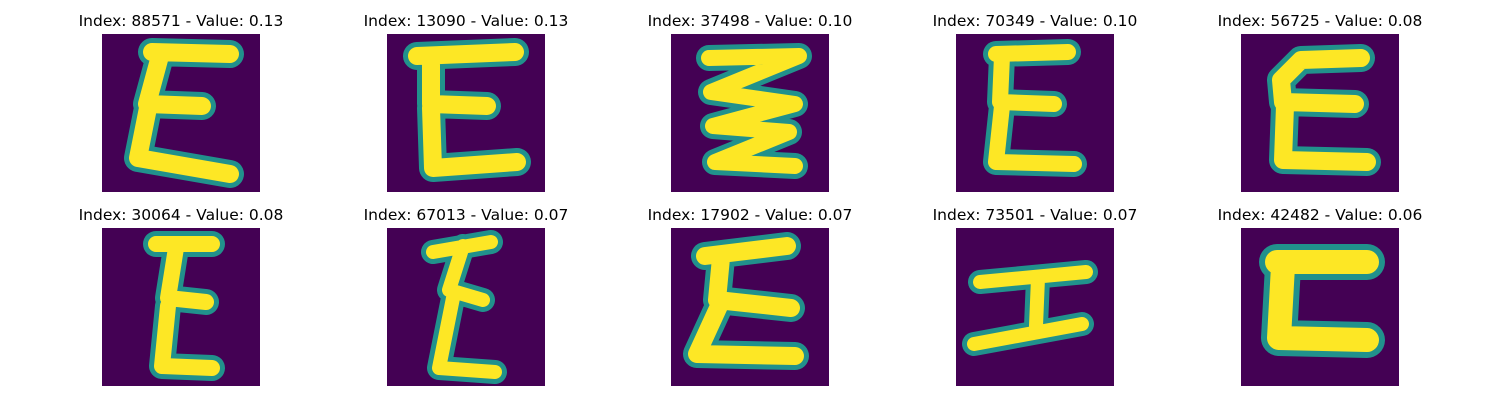  I want to click on panel-title: Index: 67013 - Value: 0.07, so click(466, 215).